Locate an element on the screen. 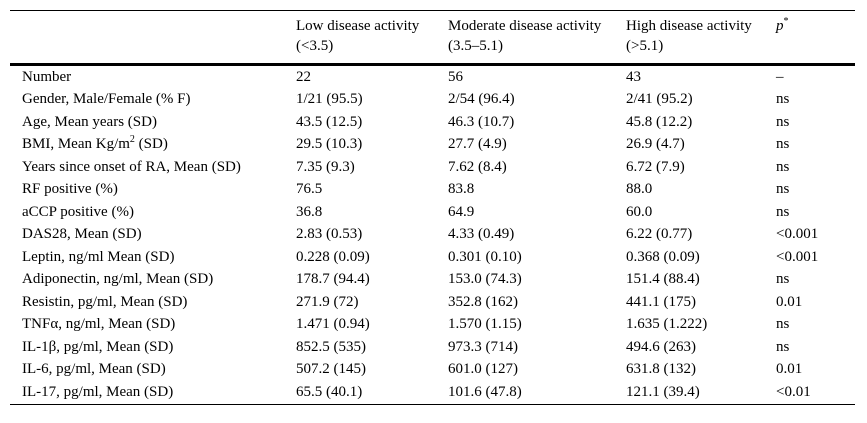 The width and height of the screenshot is (867, 423). column-header-moderate-disease-activity: Moderate disease activity (3.5–5.1) is located at coordinates (537, 38).